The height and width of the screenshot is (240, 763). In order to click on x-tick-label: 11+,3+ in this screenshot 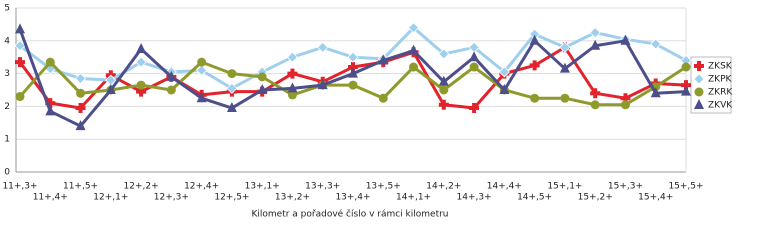, I will do `click(19, 187)`.